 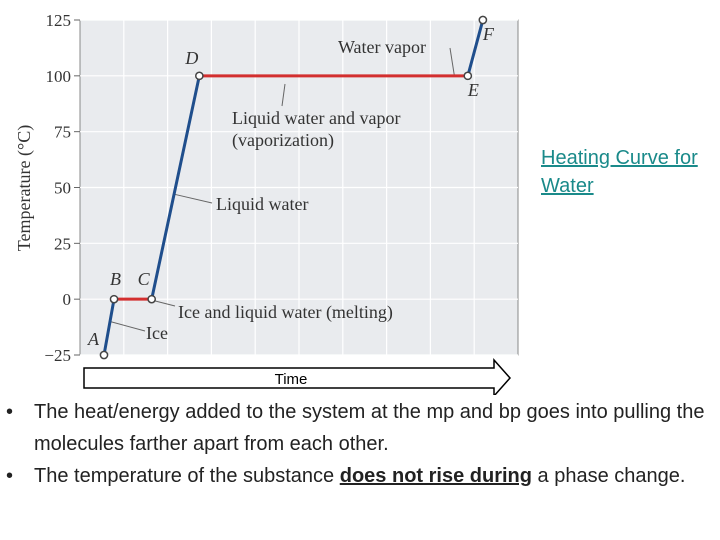 I want to click on point-label-A: A, so click(x=93, y=339).